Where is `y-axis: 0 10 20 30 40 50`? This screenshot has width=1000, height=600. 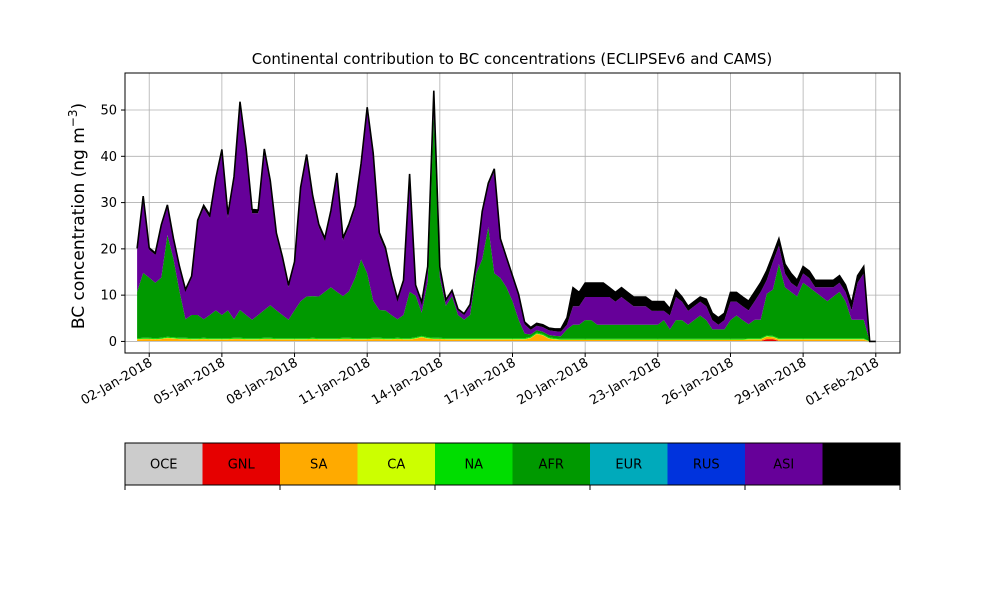 y-axis: 0 10 20 30 40 50 is located at coordinates (112, 227).